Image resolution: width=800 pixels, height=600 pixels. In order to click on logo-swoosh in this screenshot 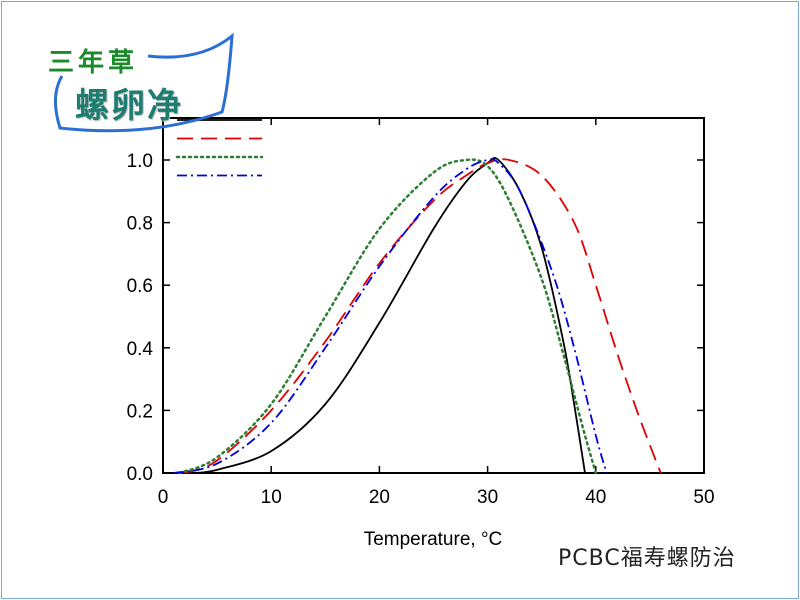, I will do `click(144, 82)`.